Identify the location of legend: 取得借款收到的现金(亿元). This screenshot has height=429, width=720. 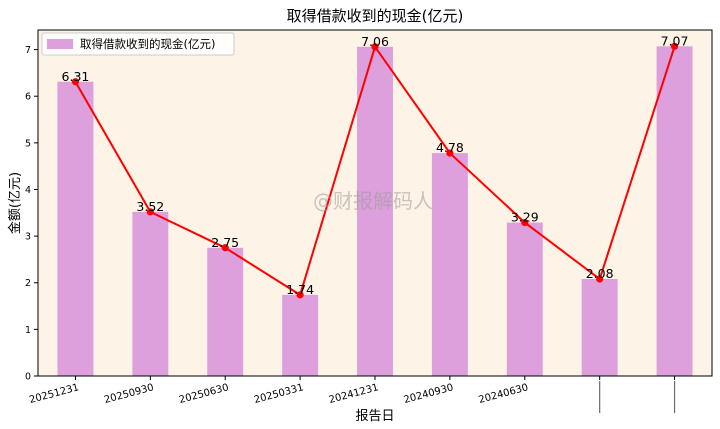
(138, 44).